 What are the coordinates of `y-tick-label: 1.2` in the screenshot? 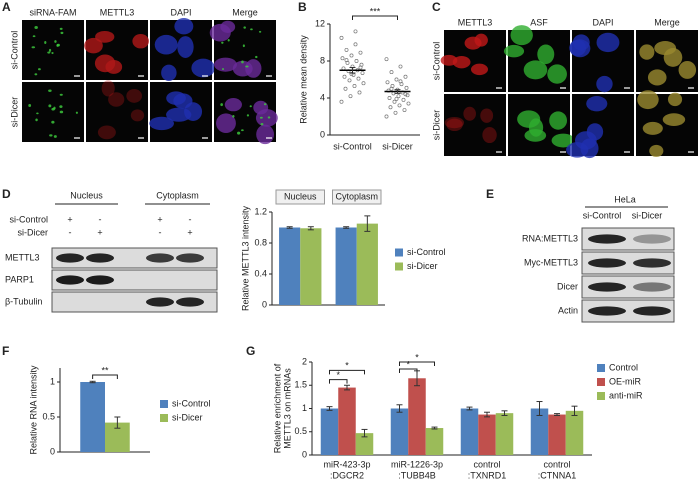 It's located at (260, 211).